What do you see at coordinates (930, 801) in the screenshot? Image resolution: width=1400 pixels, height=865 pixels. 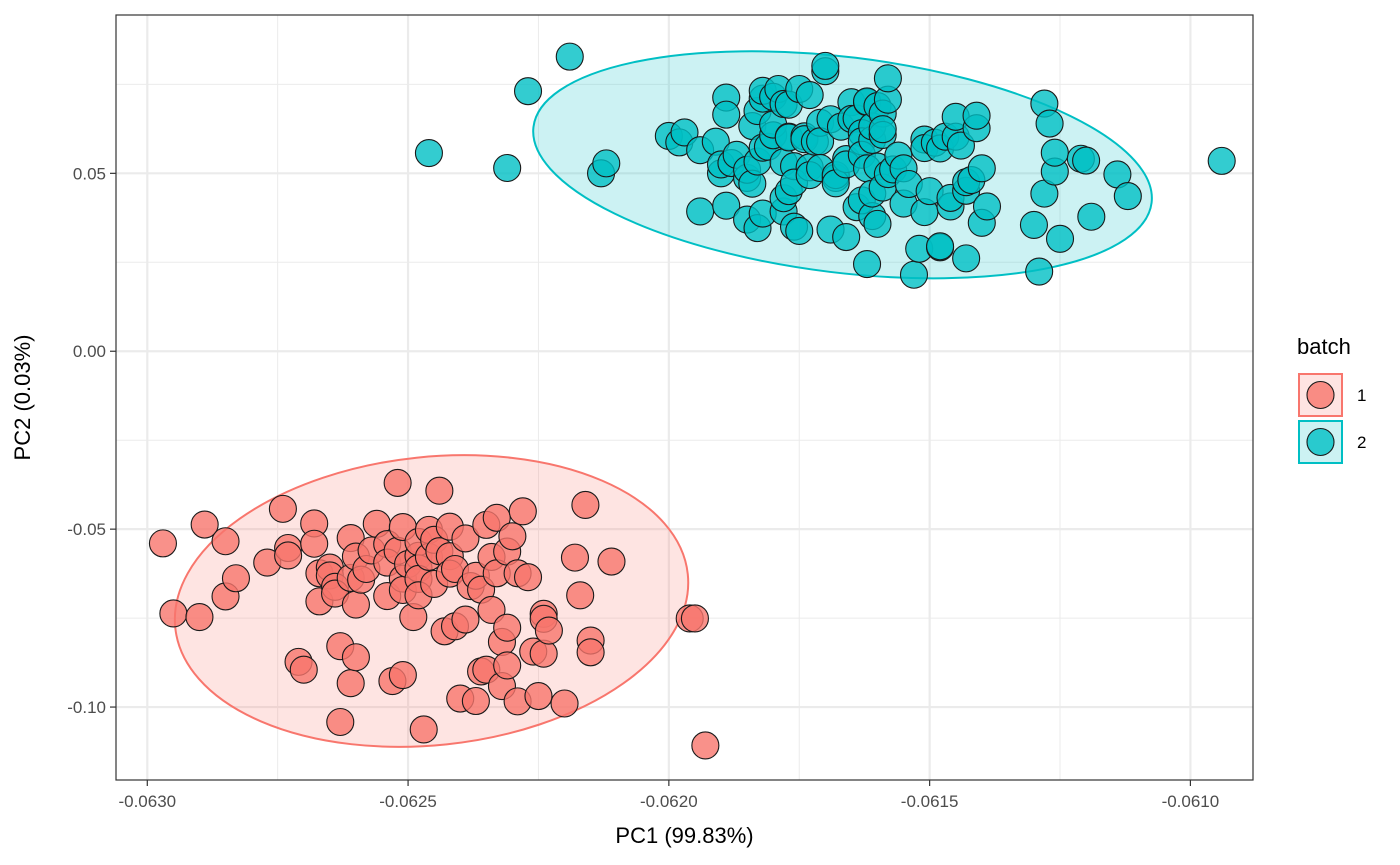 I see `x-tick-label: -0.0615` at bounding box center [930, 801].